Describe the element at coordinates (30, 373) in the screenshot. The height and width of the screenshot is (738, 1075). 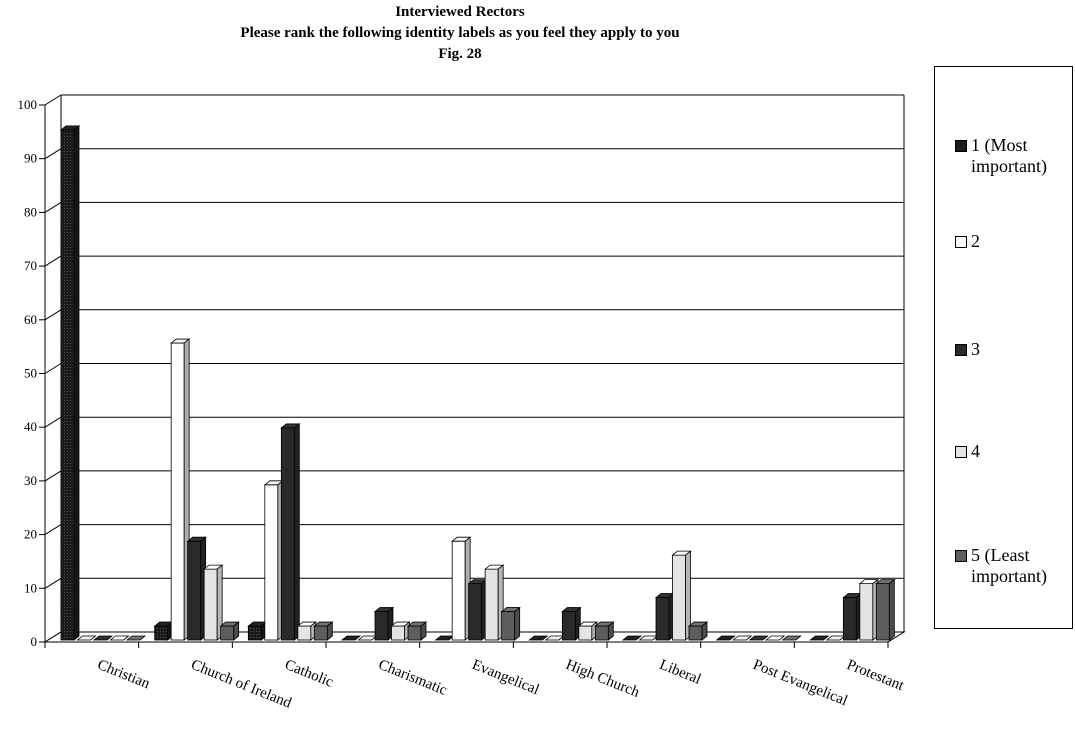
I see `y-tick-label: 50` at that location.